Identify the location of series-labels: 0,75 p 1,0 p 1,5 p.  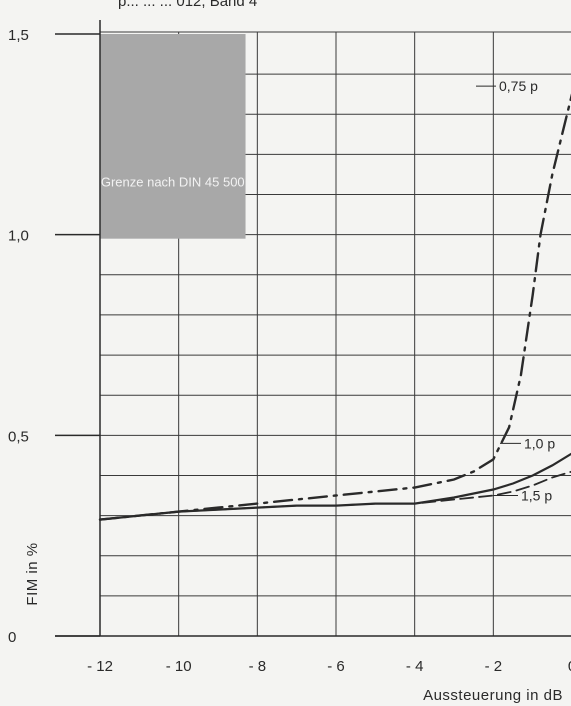
(515, 291).